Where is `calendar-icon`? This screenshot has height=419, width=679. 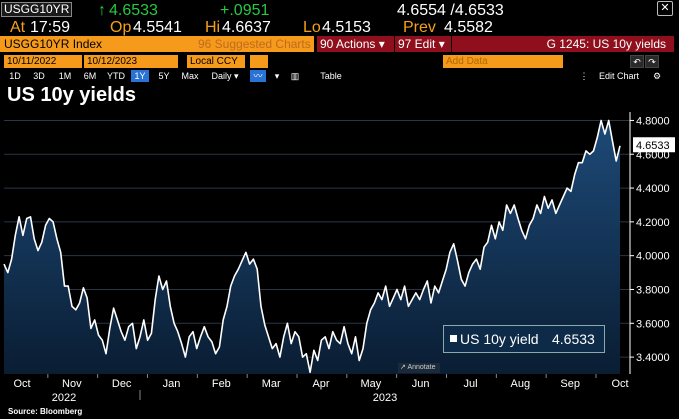 calendar-icon is located at coordinates (259, 61).